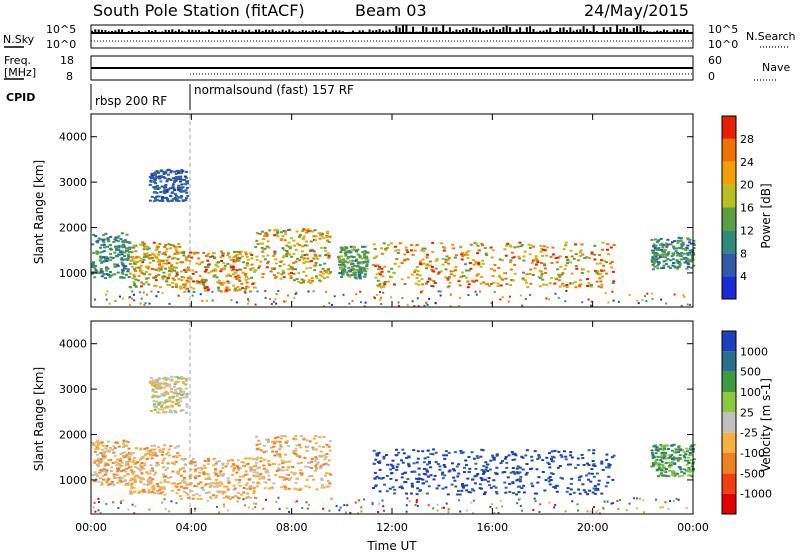 The height and width of the screenshot is (554, 800). I want to click on y-tick-label: 1000, so click(73, 273).